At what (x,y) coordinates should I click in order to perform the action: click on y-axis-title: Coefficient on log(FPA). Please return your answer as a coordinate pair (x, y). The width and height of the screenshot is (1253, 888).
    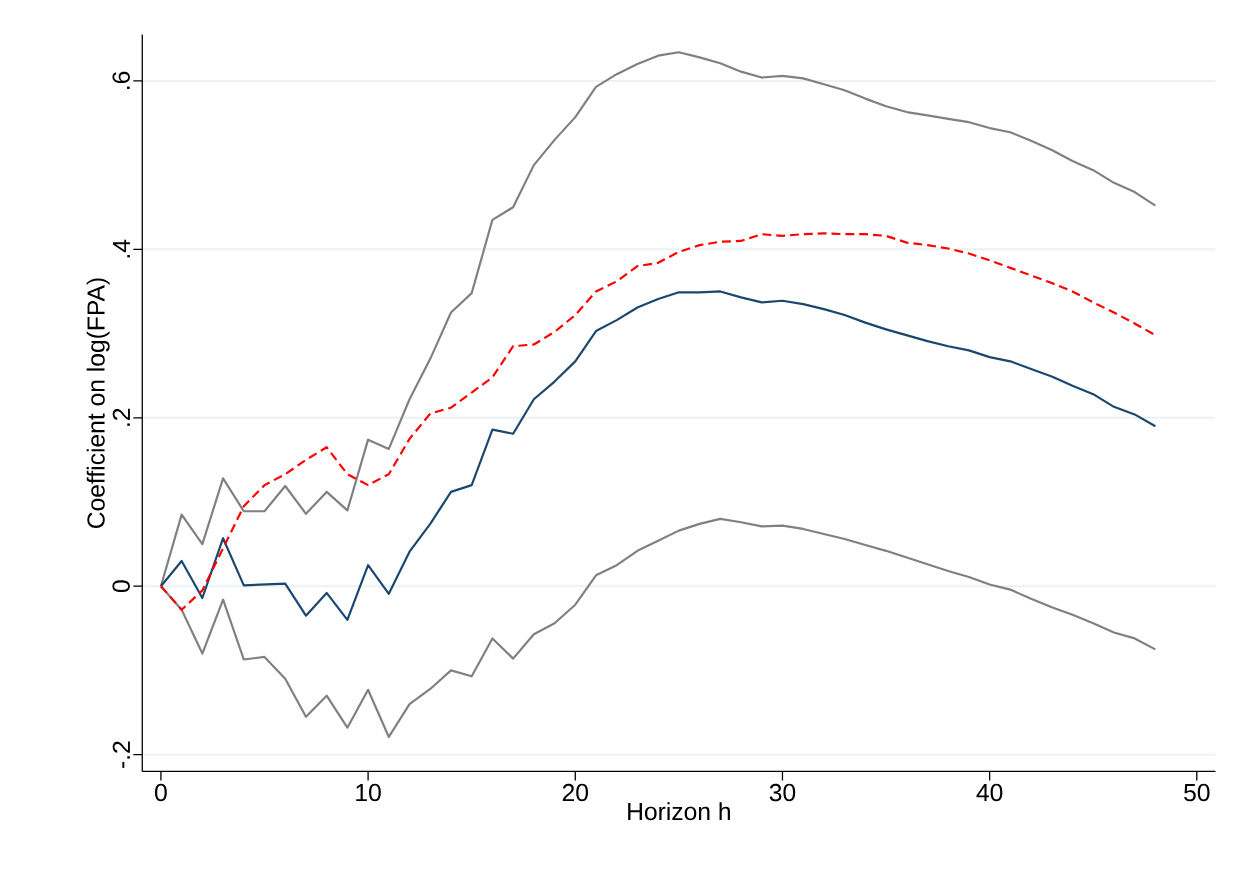
    Looking at the image, I should click on (98, 403).